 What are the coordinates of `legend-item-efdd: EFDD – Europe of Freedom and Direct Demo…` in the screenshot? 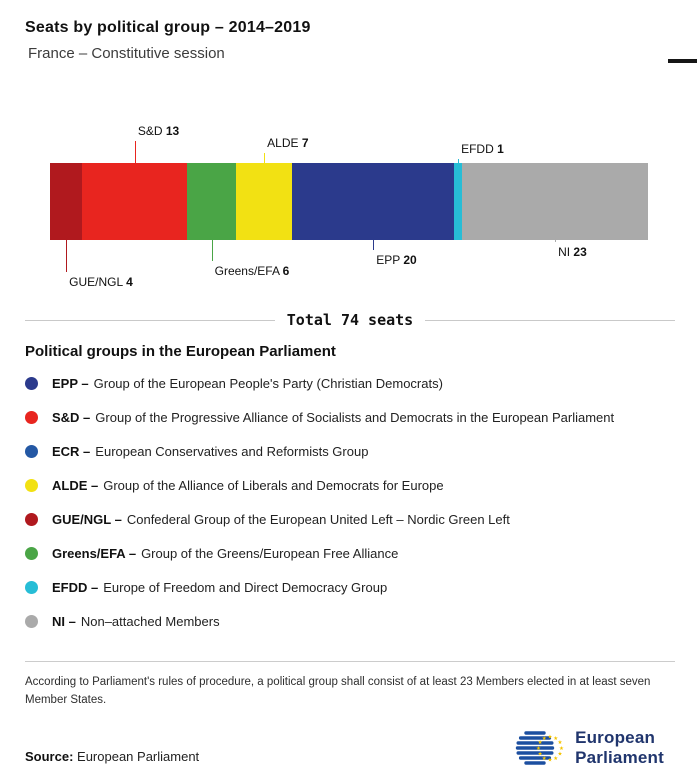 It's located at (350, 587).